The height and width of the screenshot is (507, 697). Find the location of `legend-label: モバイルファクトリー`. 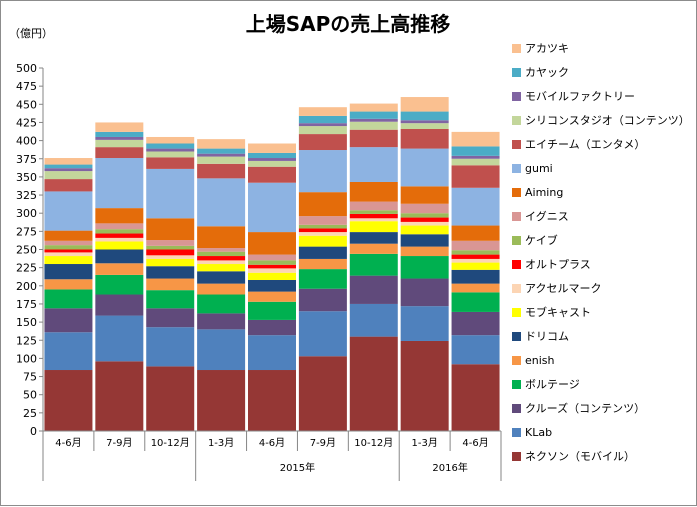

legend-label: モバイルファクトリー is located at coordinates (580, 96).